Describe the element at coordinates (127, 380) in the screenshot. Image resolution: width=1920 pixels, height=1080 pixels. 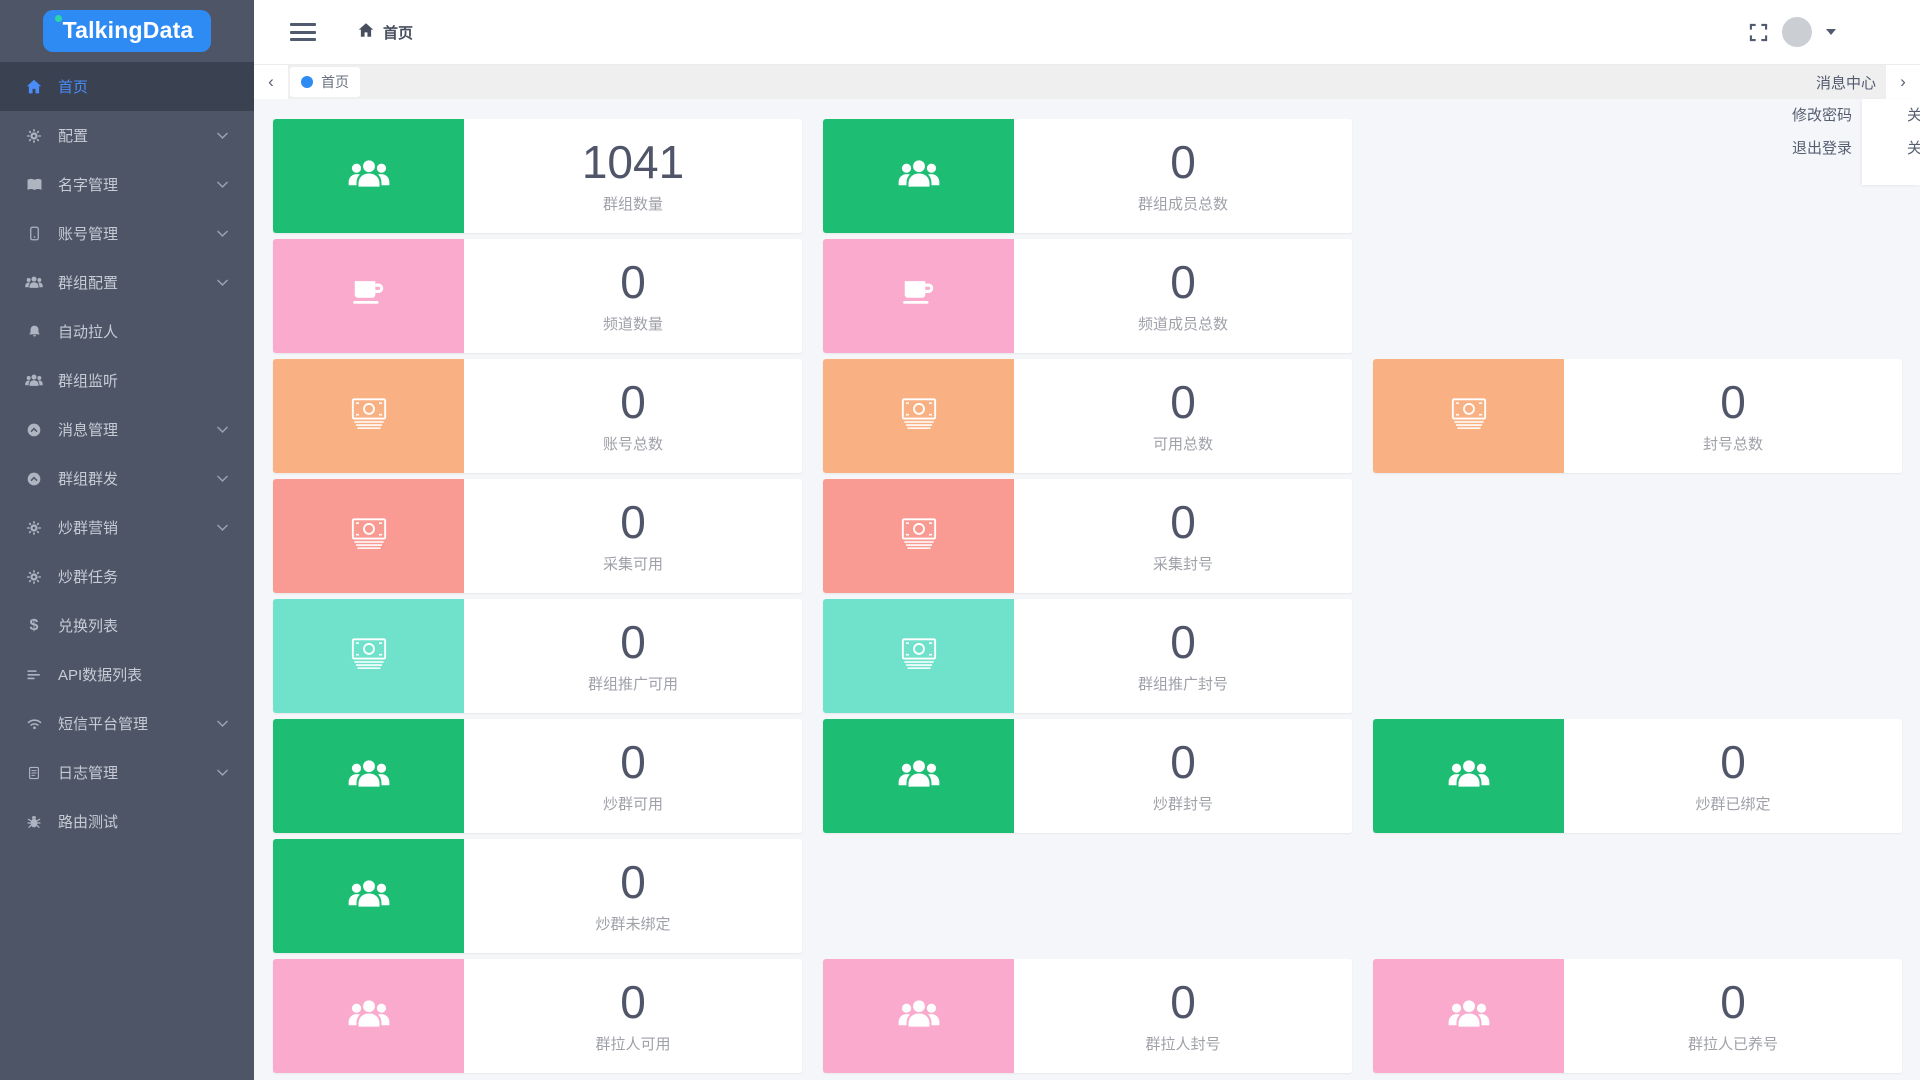
I see `sidebar-item-users-6: 群组监听` at that location.